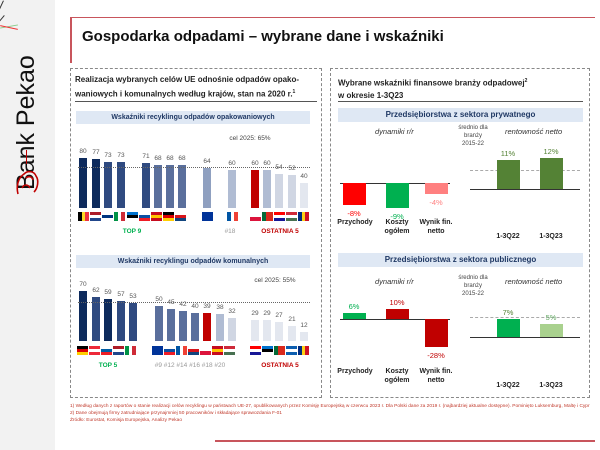  Describe the element at coordinates (121, 294) in the screenshot. I see `bar-value: 57` at that location.